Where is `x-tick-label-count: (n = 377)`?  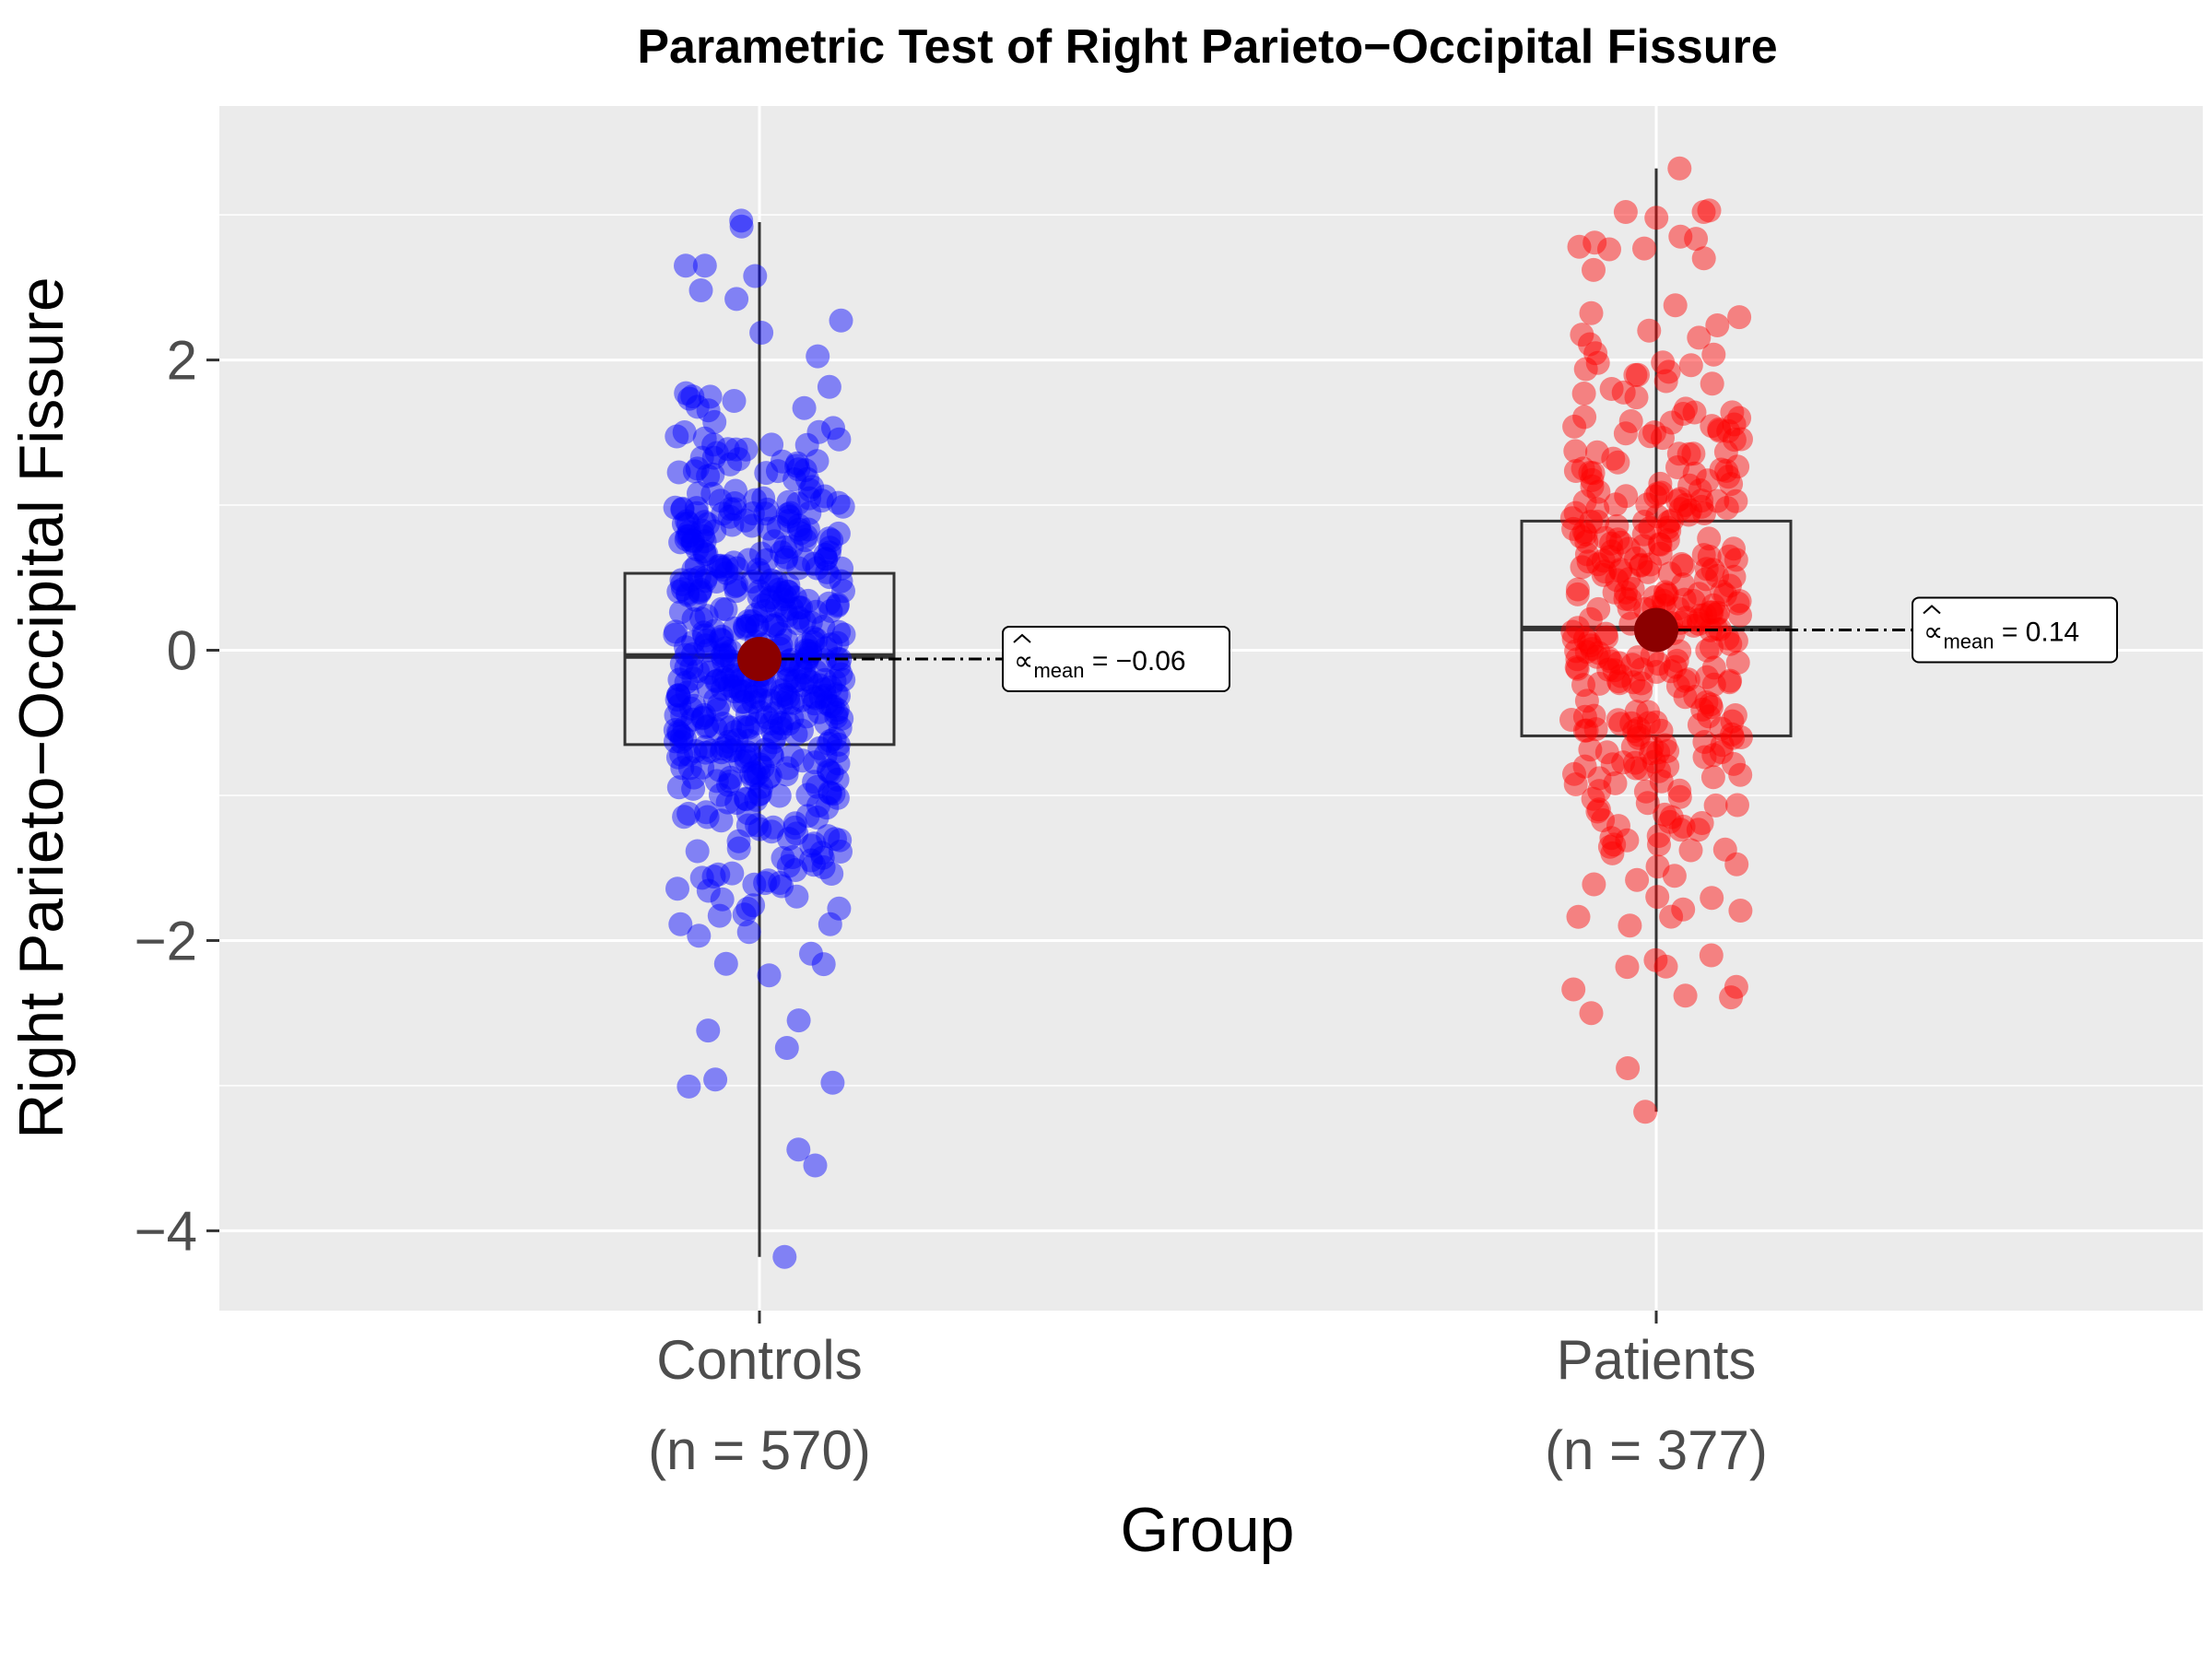 x-tick-label-count: (n = 377) is located at coordinates (1656, 1450).